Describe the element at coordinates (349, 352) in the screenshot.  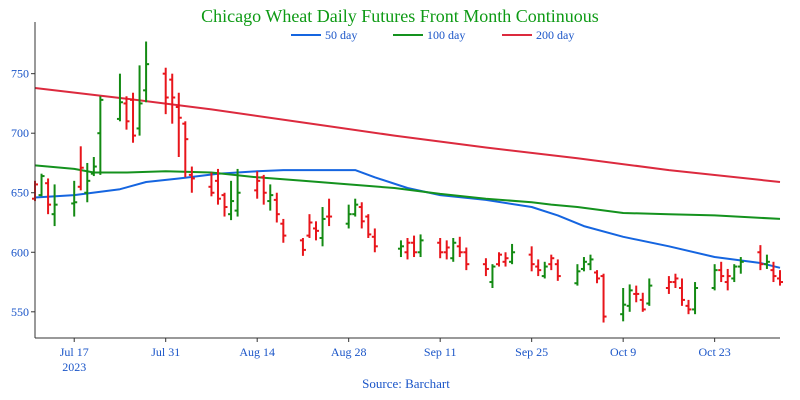
I see `x-tick-label: Aug 28` at that location.